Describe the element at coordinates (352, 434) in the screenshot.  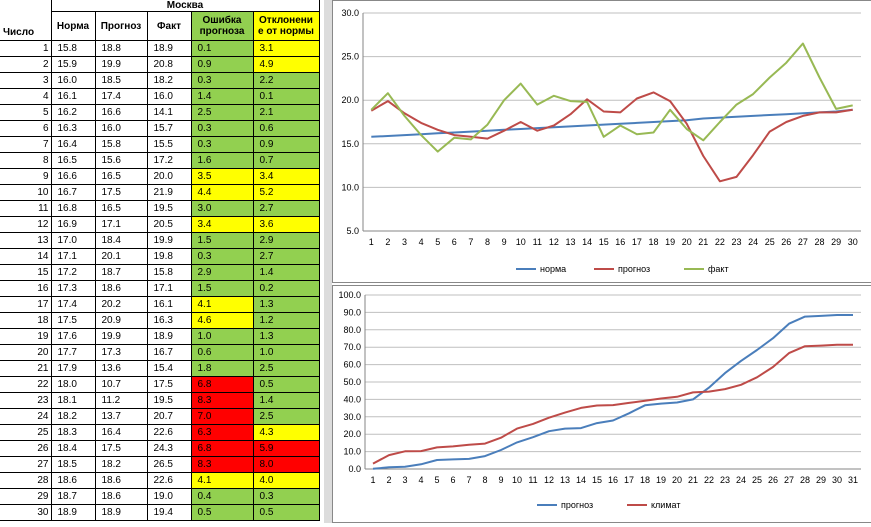
I see `y-tick-label: 20.0` at that location.